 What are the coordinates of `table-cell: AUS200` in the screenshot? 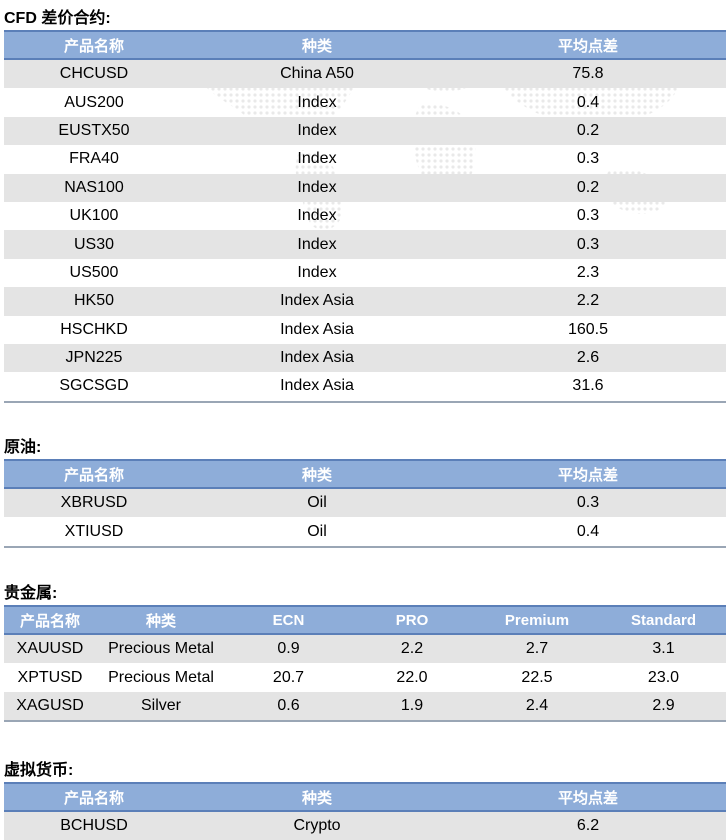 It's located at (94, 102).